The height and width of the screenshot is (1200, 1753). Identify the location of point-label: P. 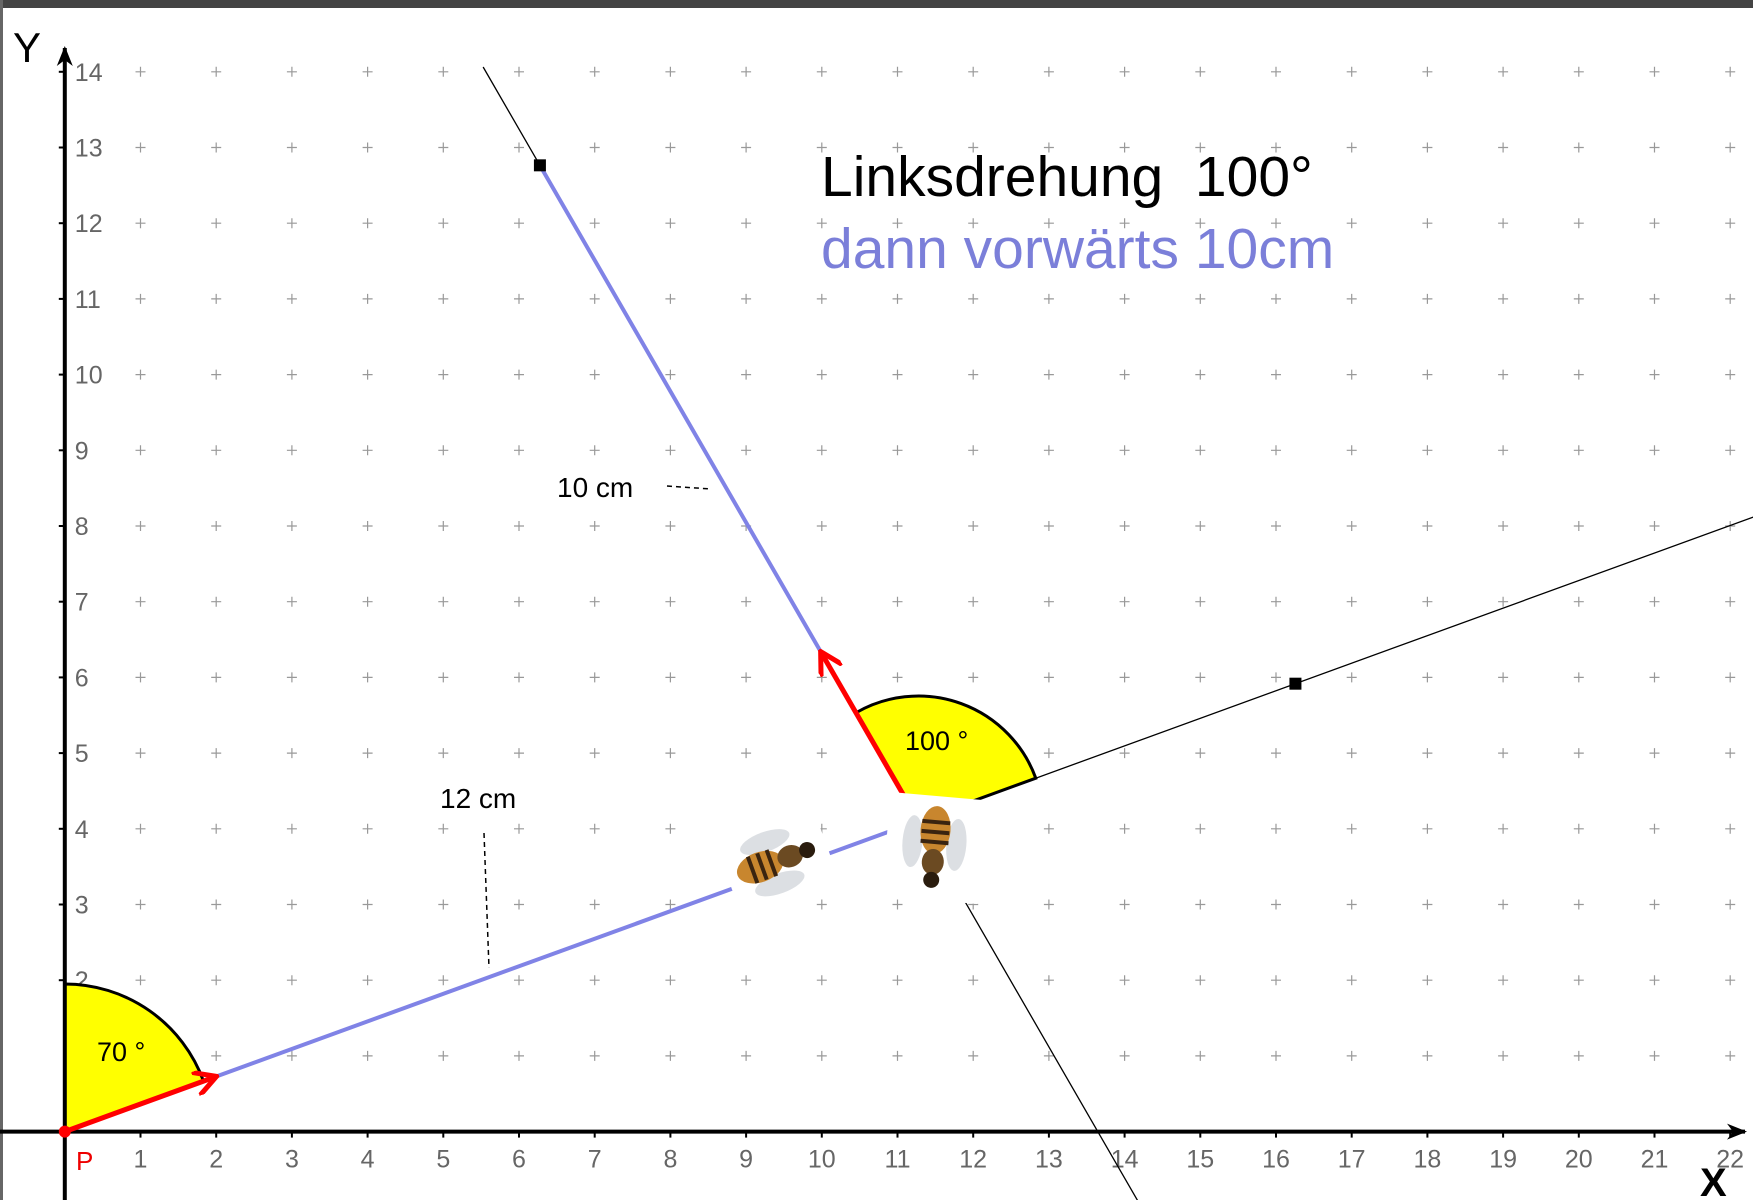
(84, 1161).